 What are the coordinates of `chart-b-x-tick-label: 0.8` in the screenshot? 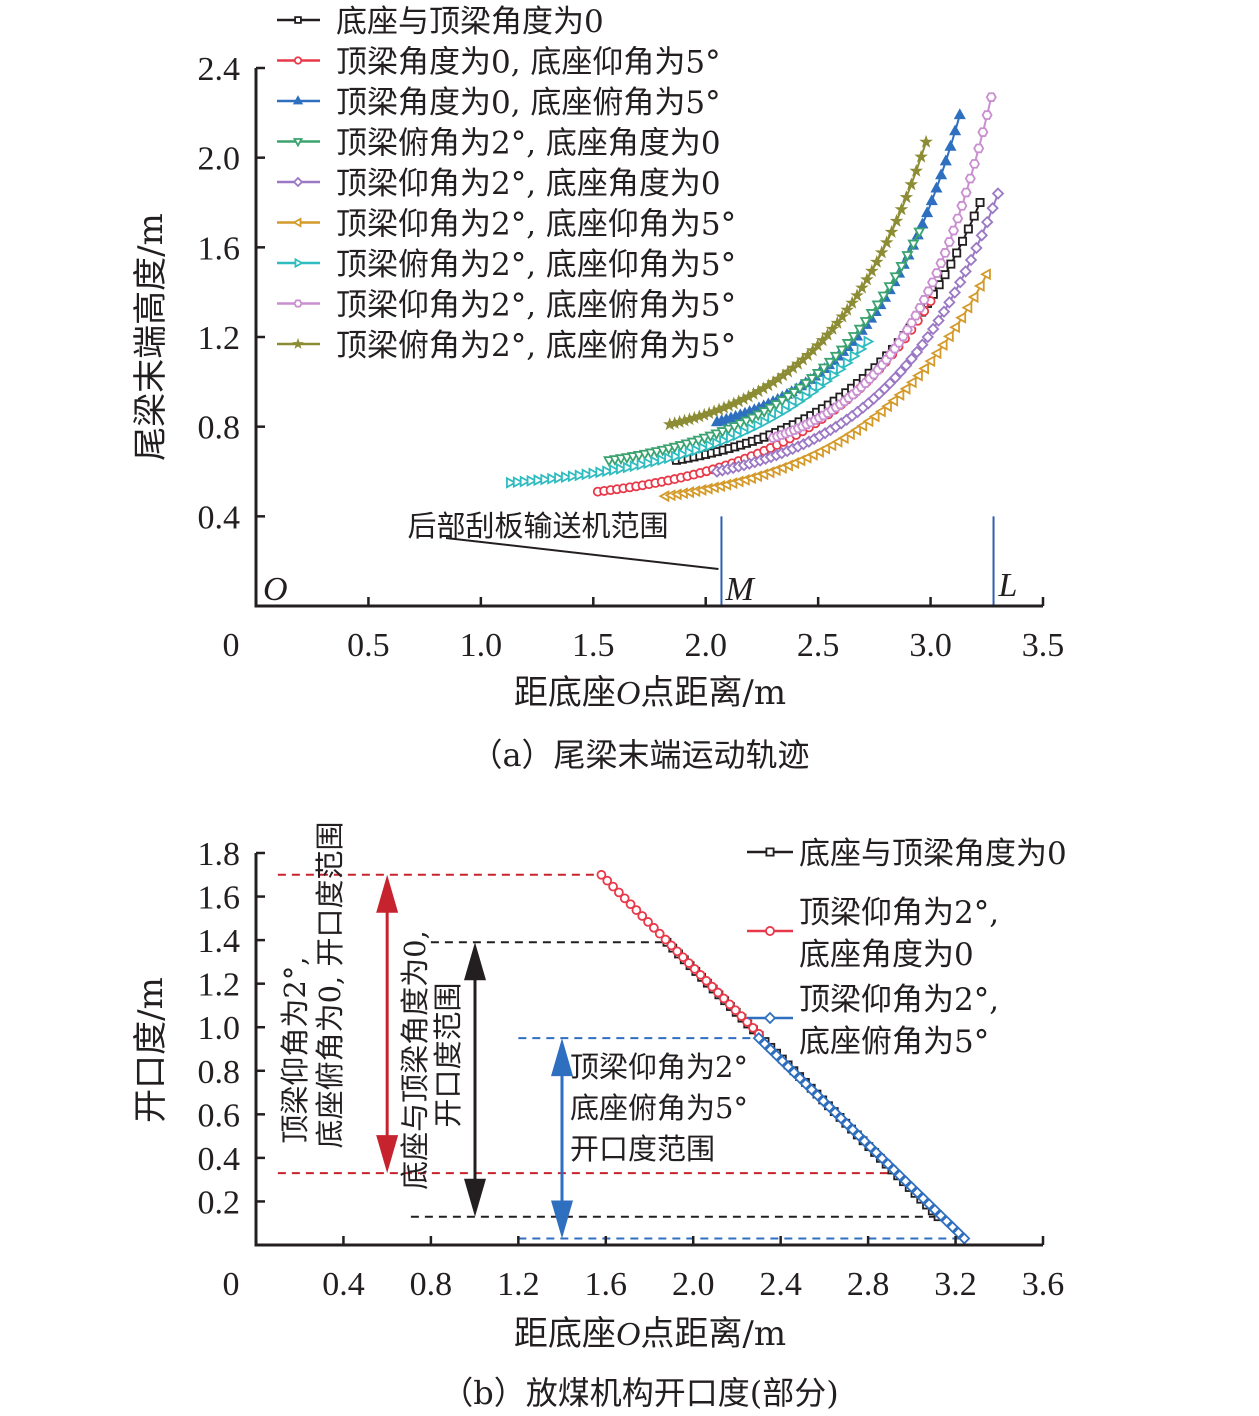 It's located at (431, 1284).